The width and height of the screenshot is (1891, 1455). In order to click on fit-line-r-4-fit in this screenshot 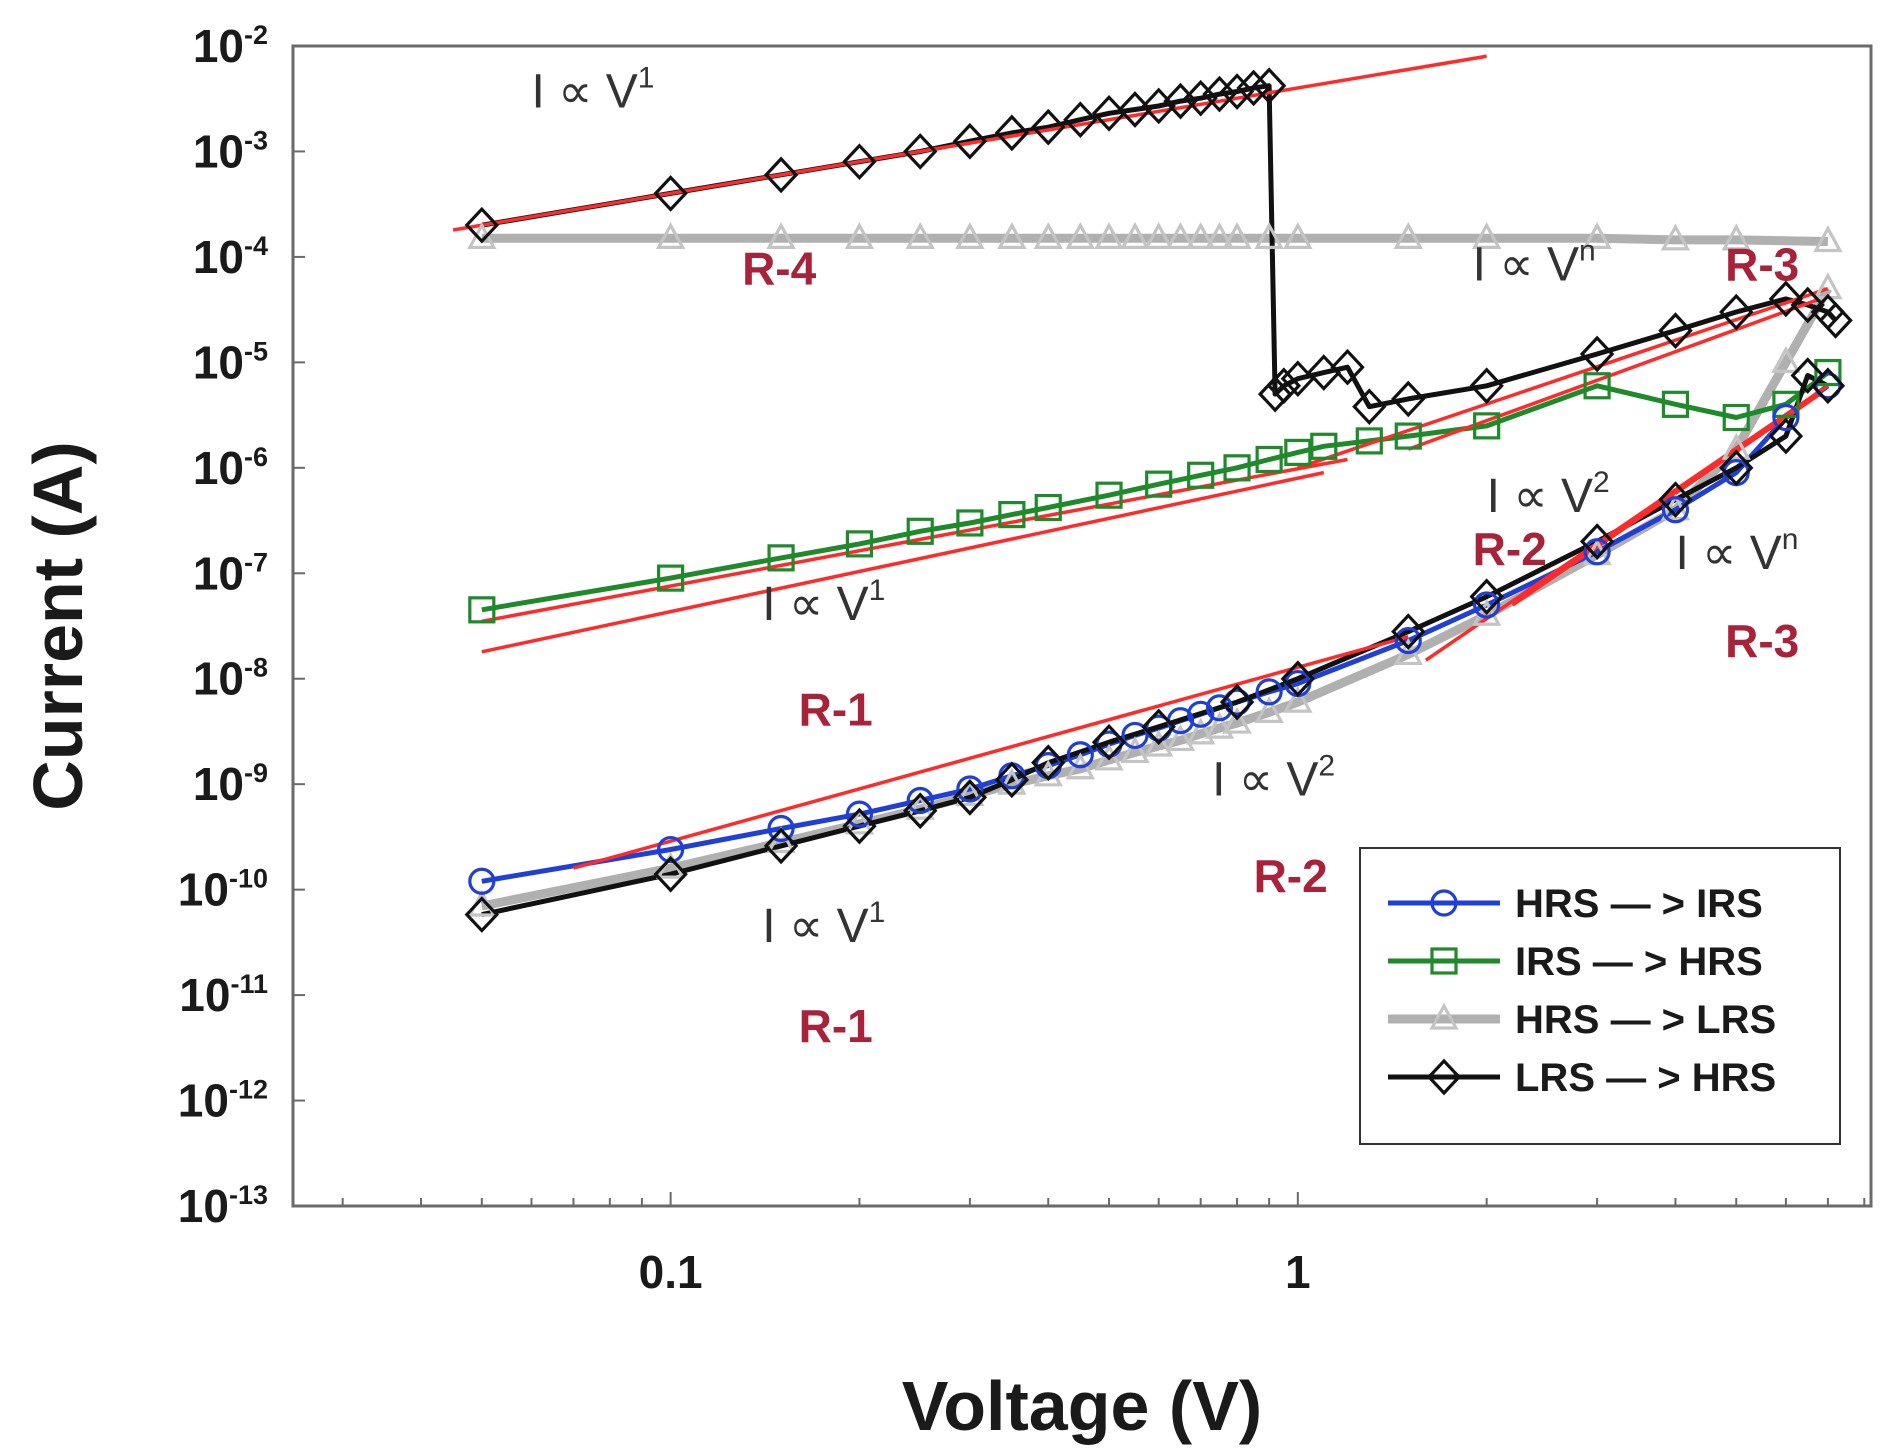, I will do `click(969, 143)`.